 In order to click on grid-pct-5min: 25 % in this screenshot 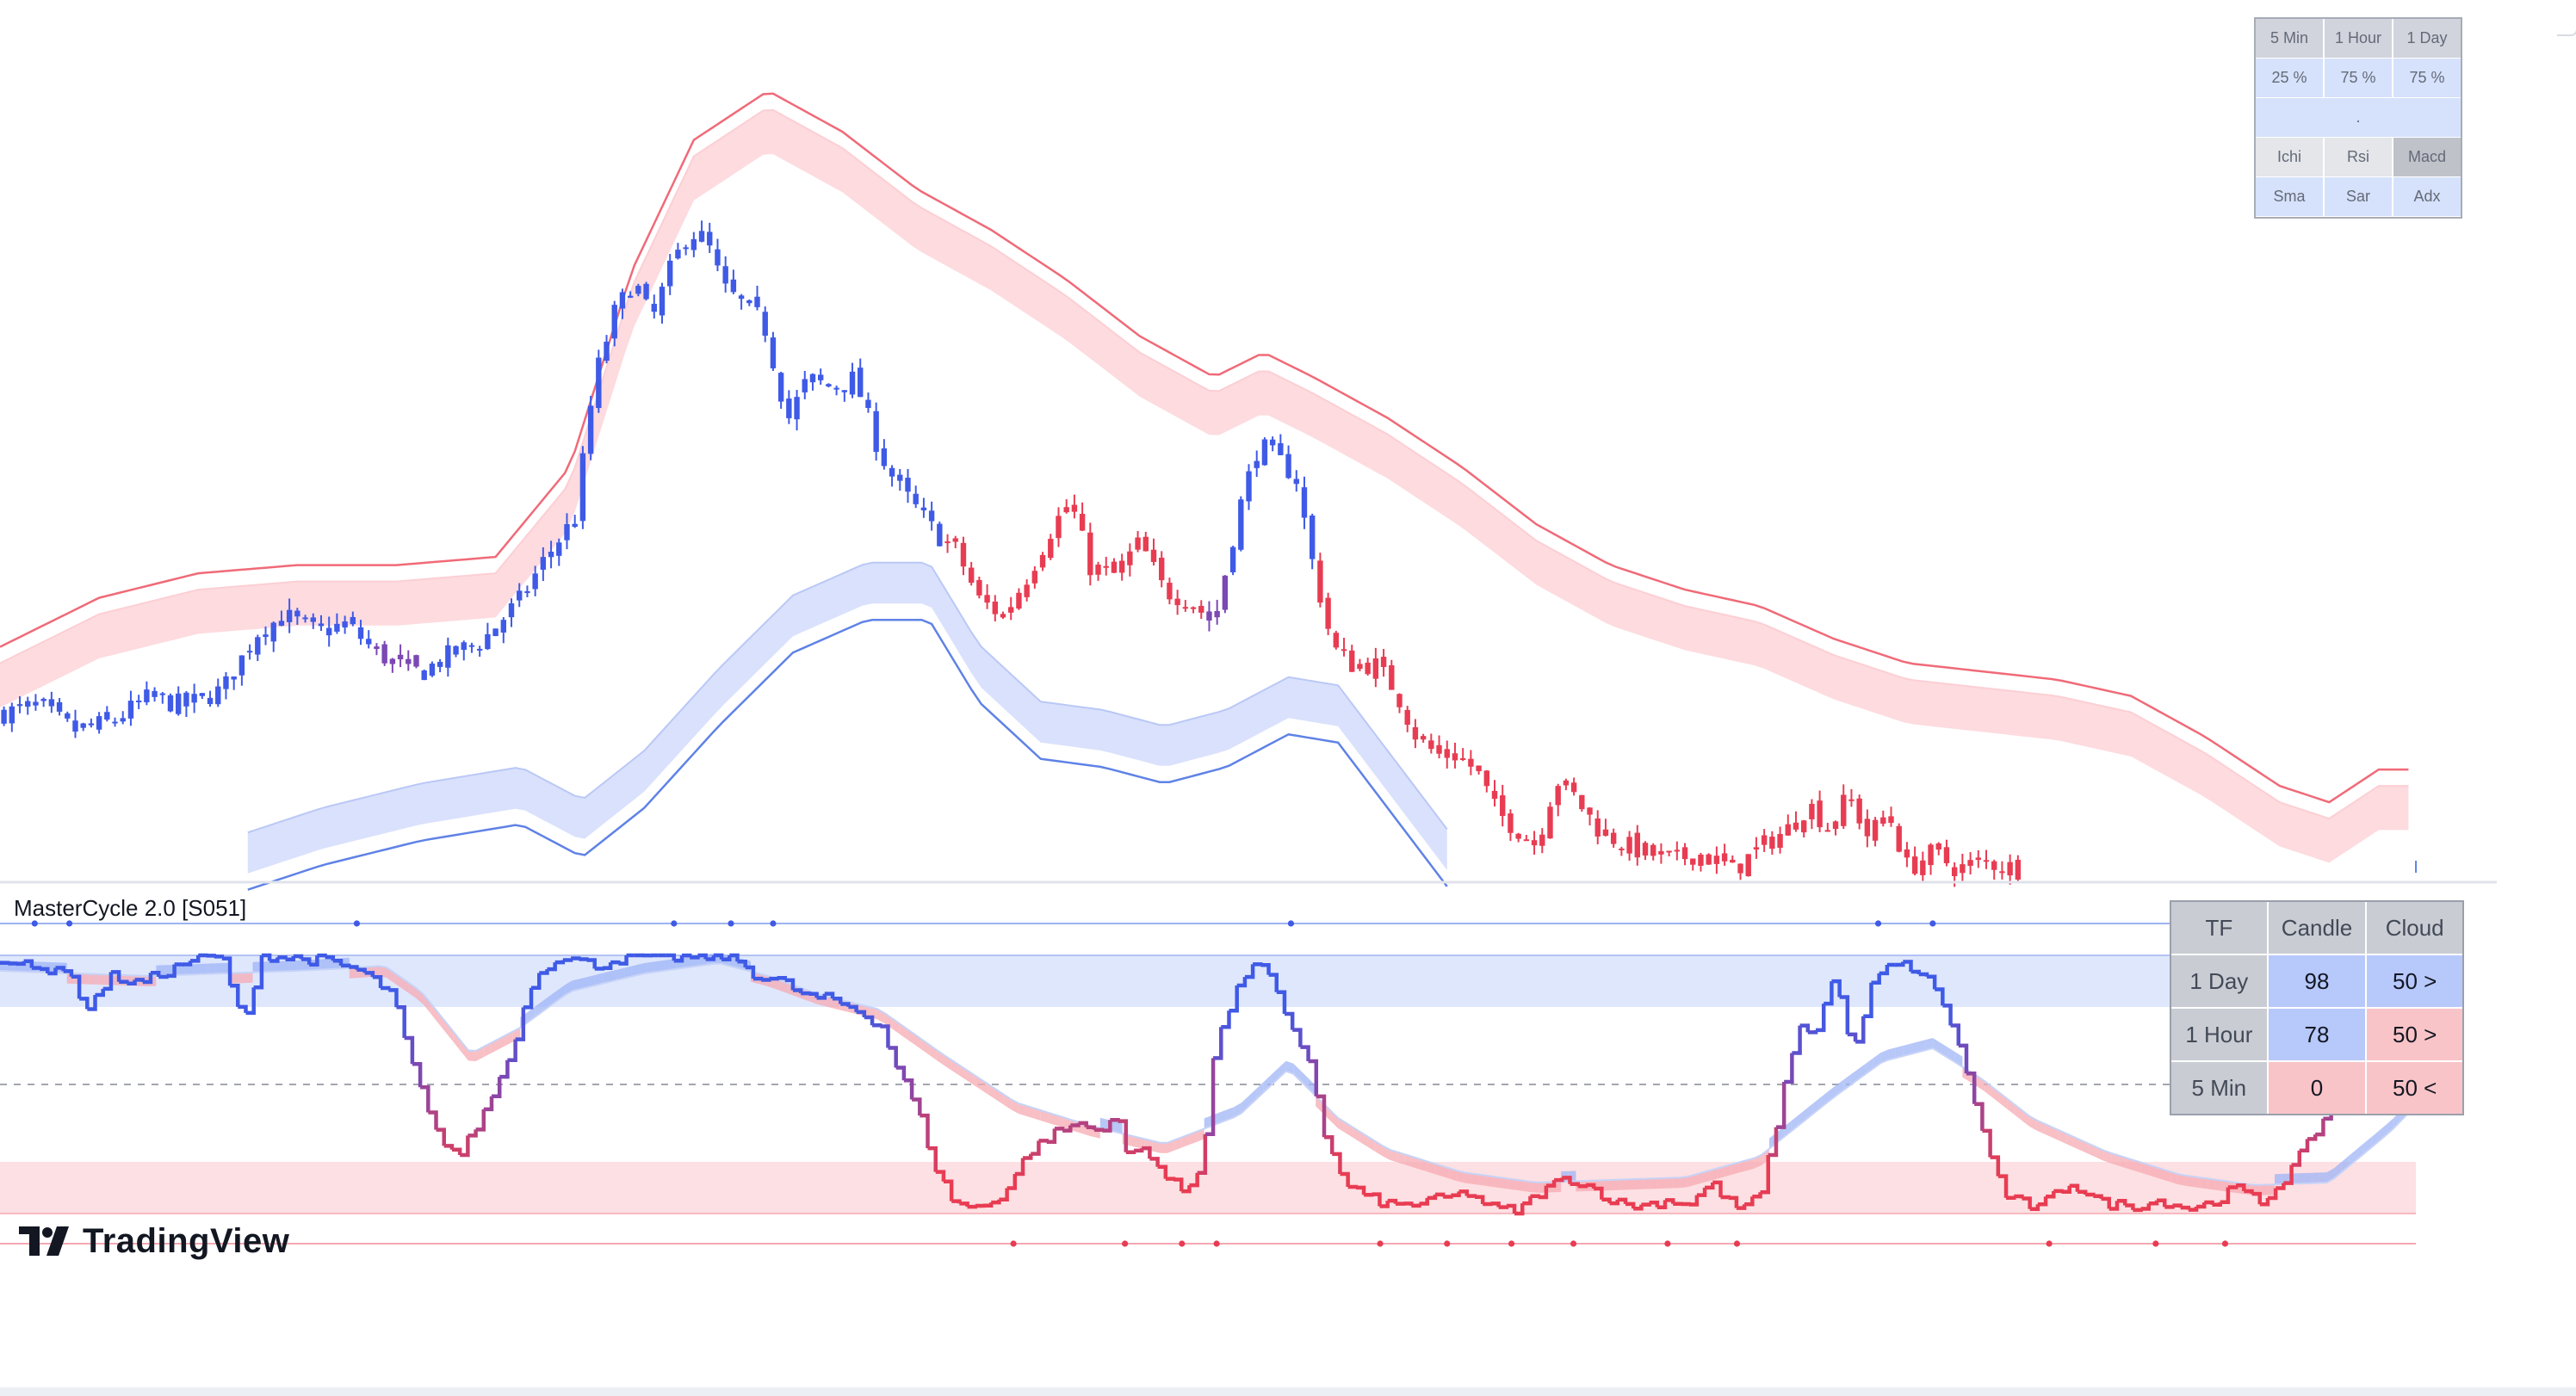, I will do `click(2290, 78)`.